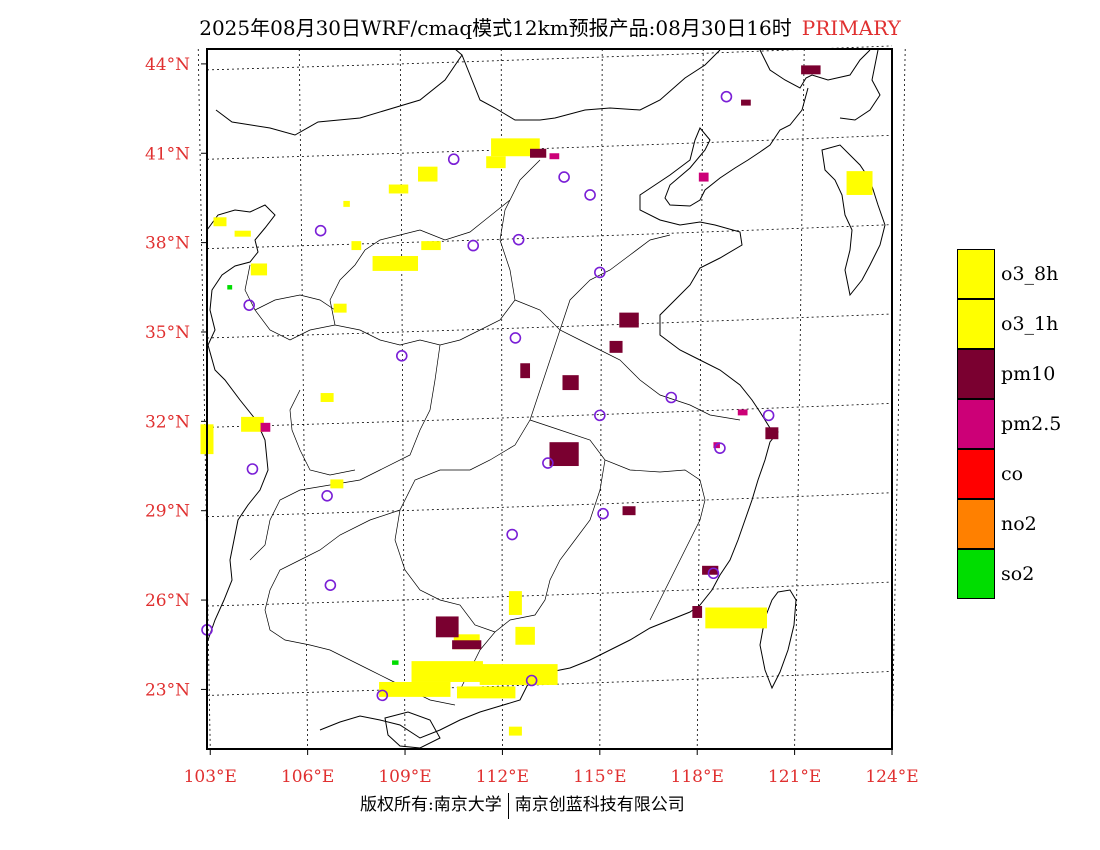 The image size is (1100, 850). What do you see at coordinates (210, 777) in the screenshot?
I see `lon-tick-label: 103°E` at bounding box center [210, 777].